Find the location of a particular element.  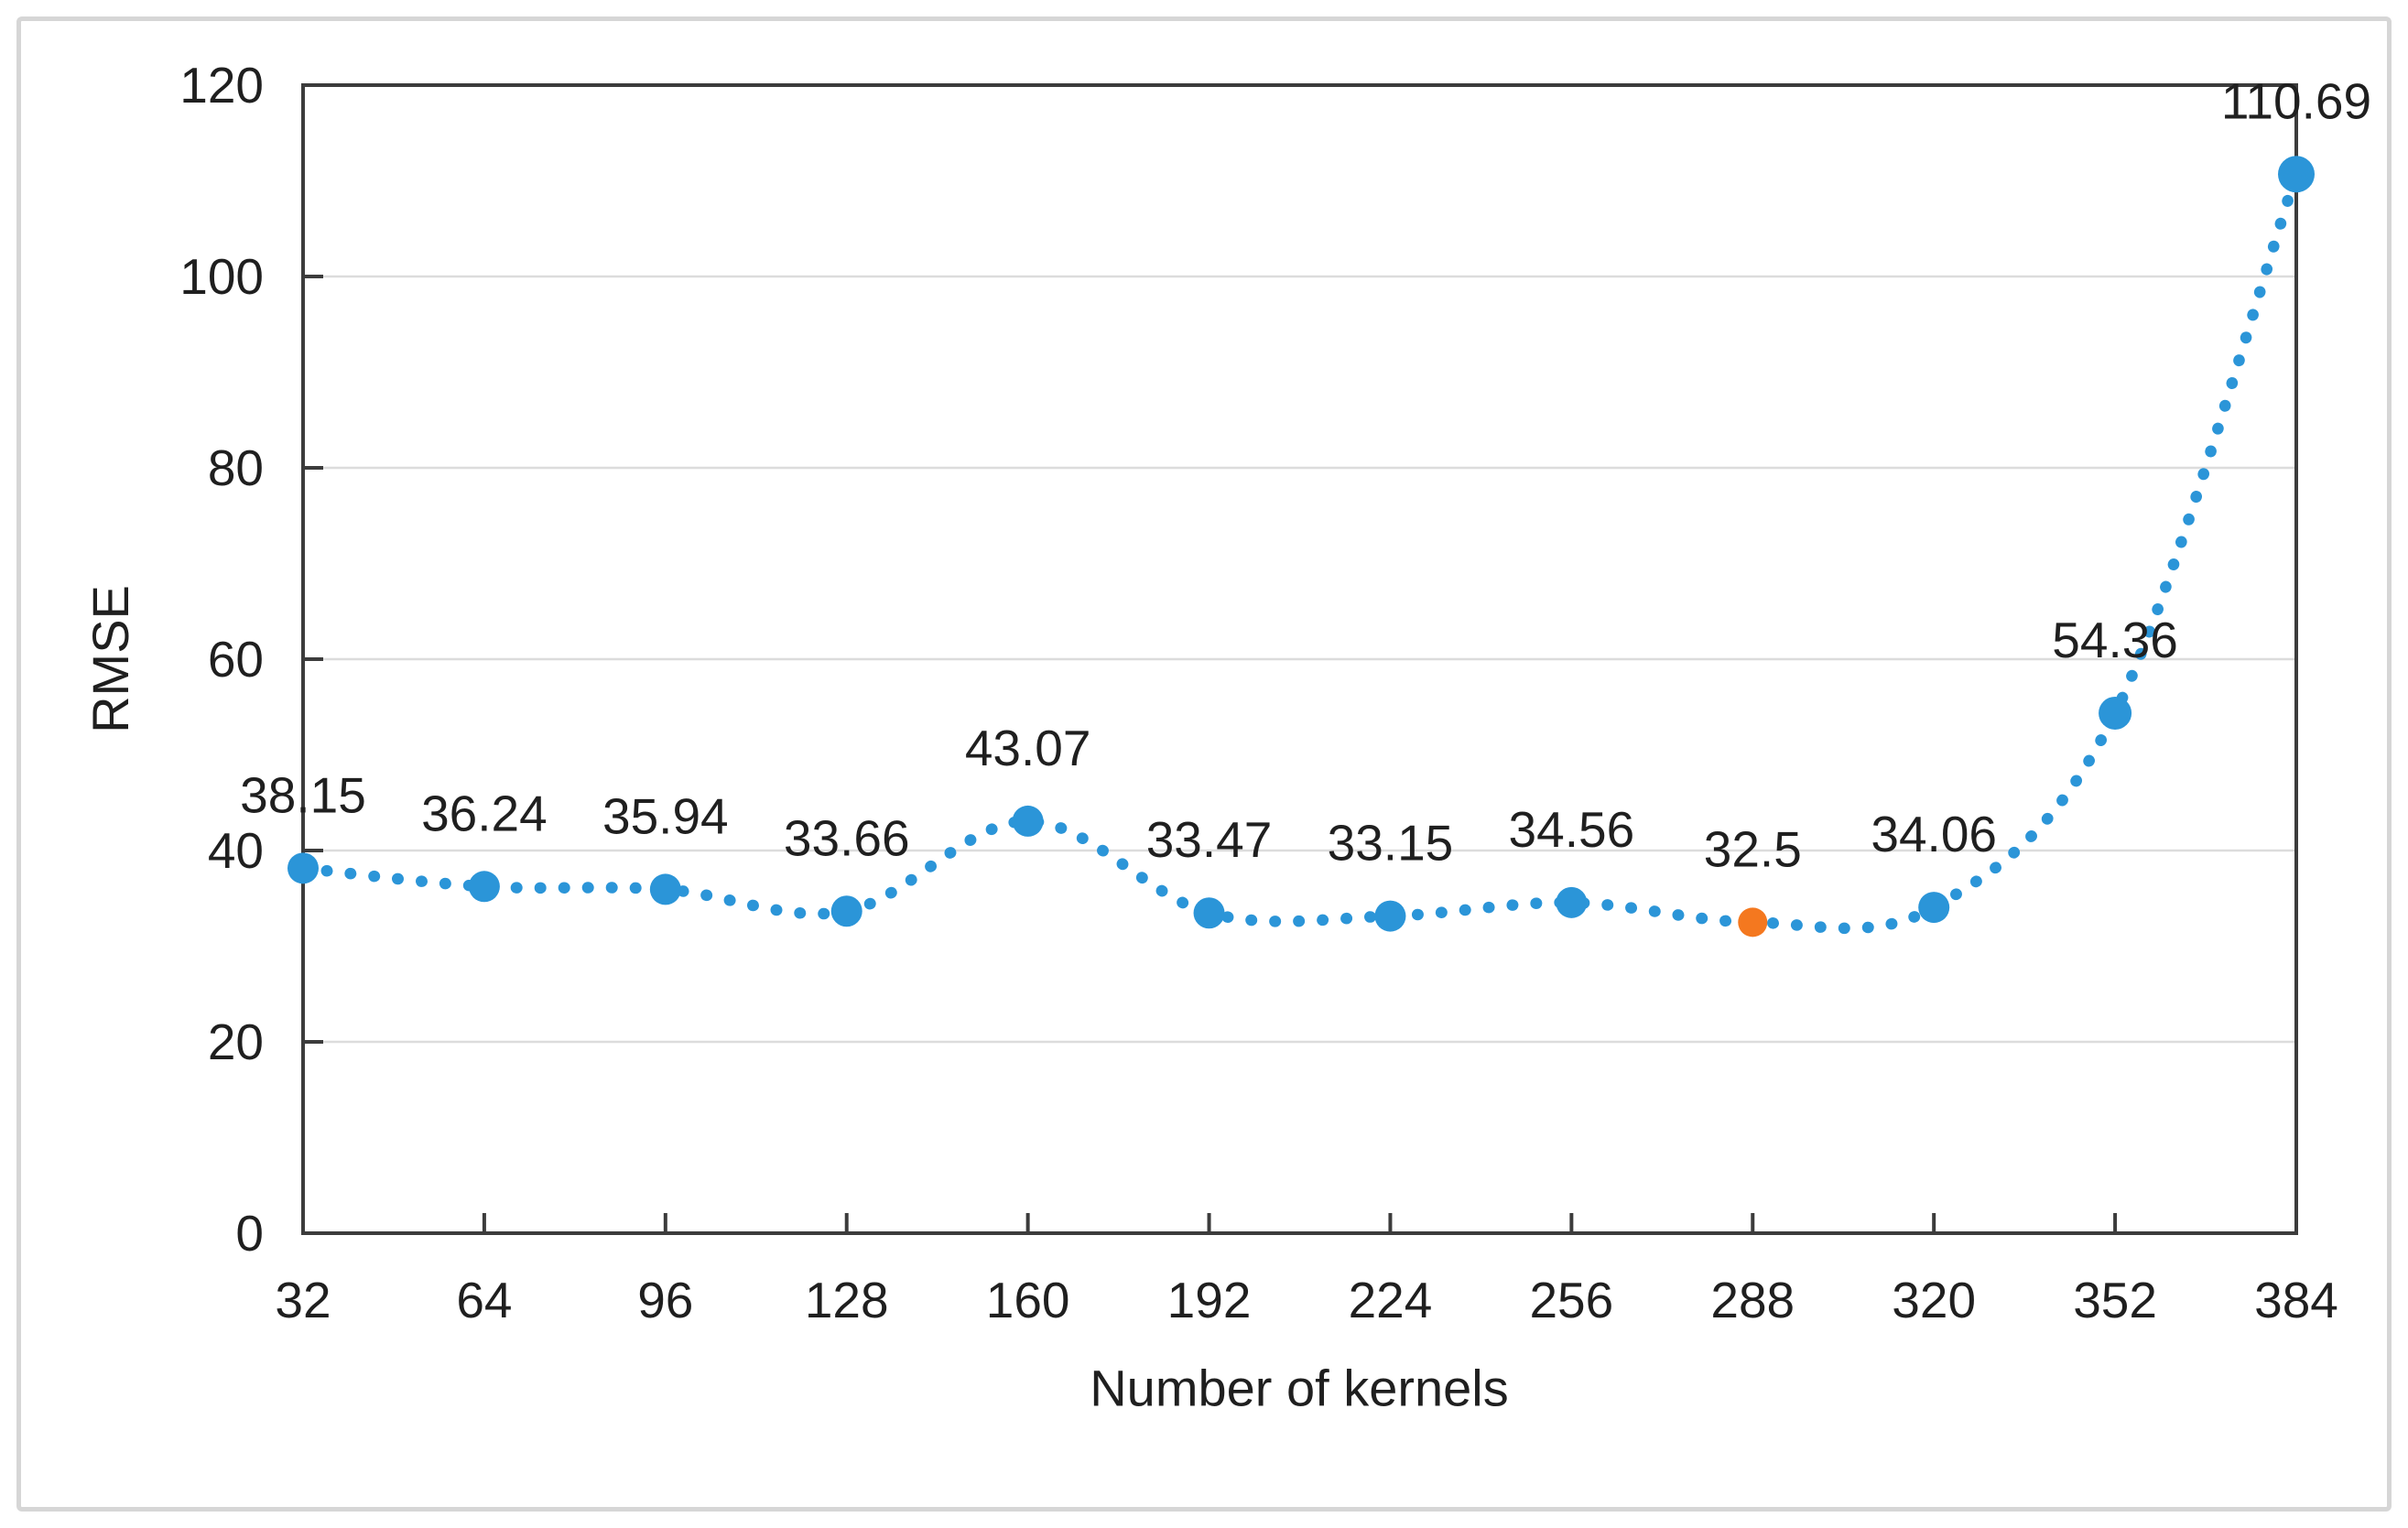

y-tick-label-40: 40 is located at coordinates (236, 851).